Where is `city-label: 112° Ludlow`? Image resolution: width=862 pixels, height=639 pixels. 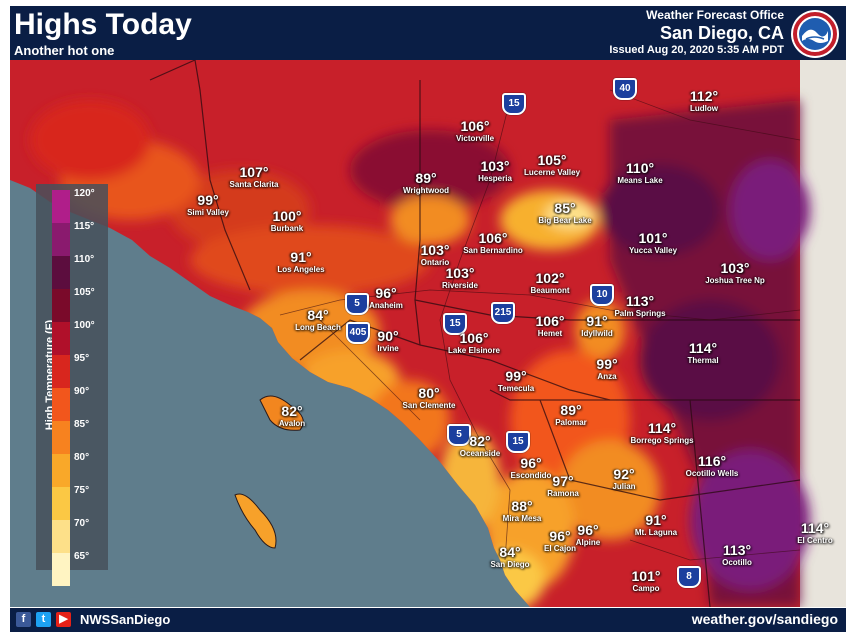
city-label: 112° Ludlow is located at coordinates (704, 100).